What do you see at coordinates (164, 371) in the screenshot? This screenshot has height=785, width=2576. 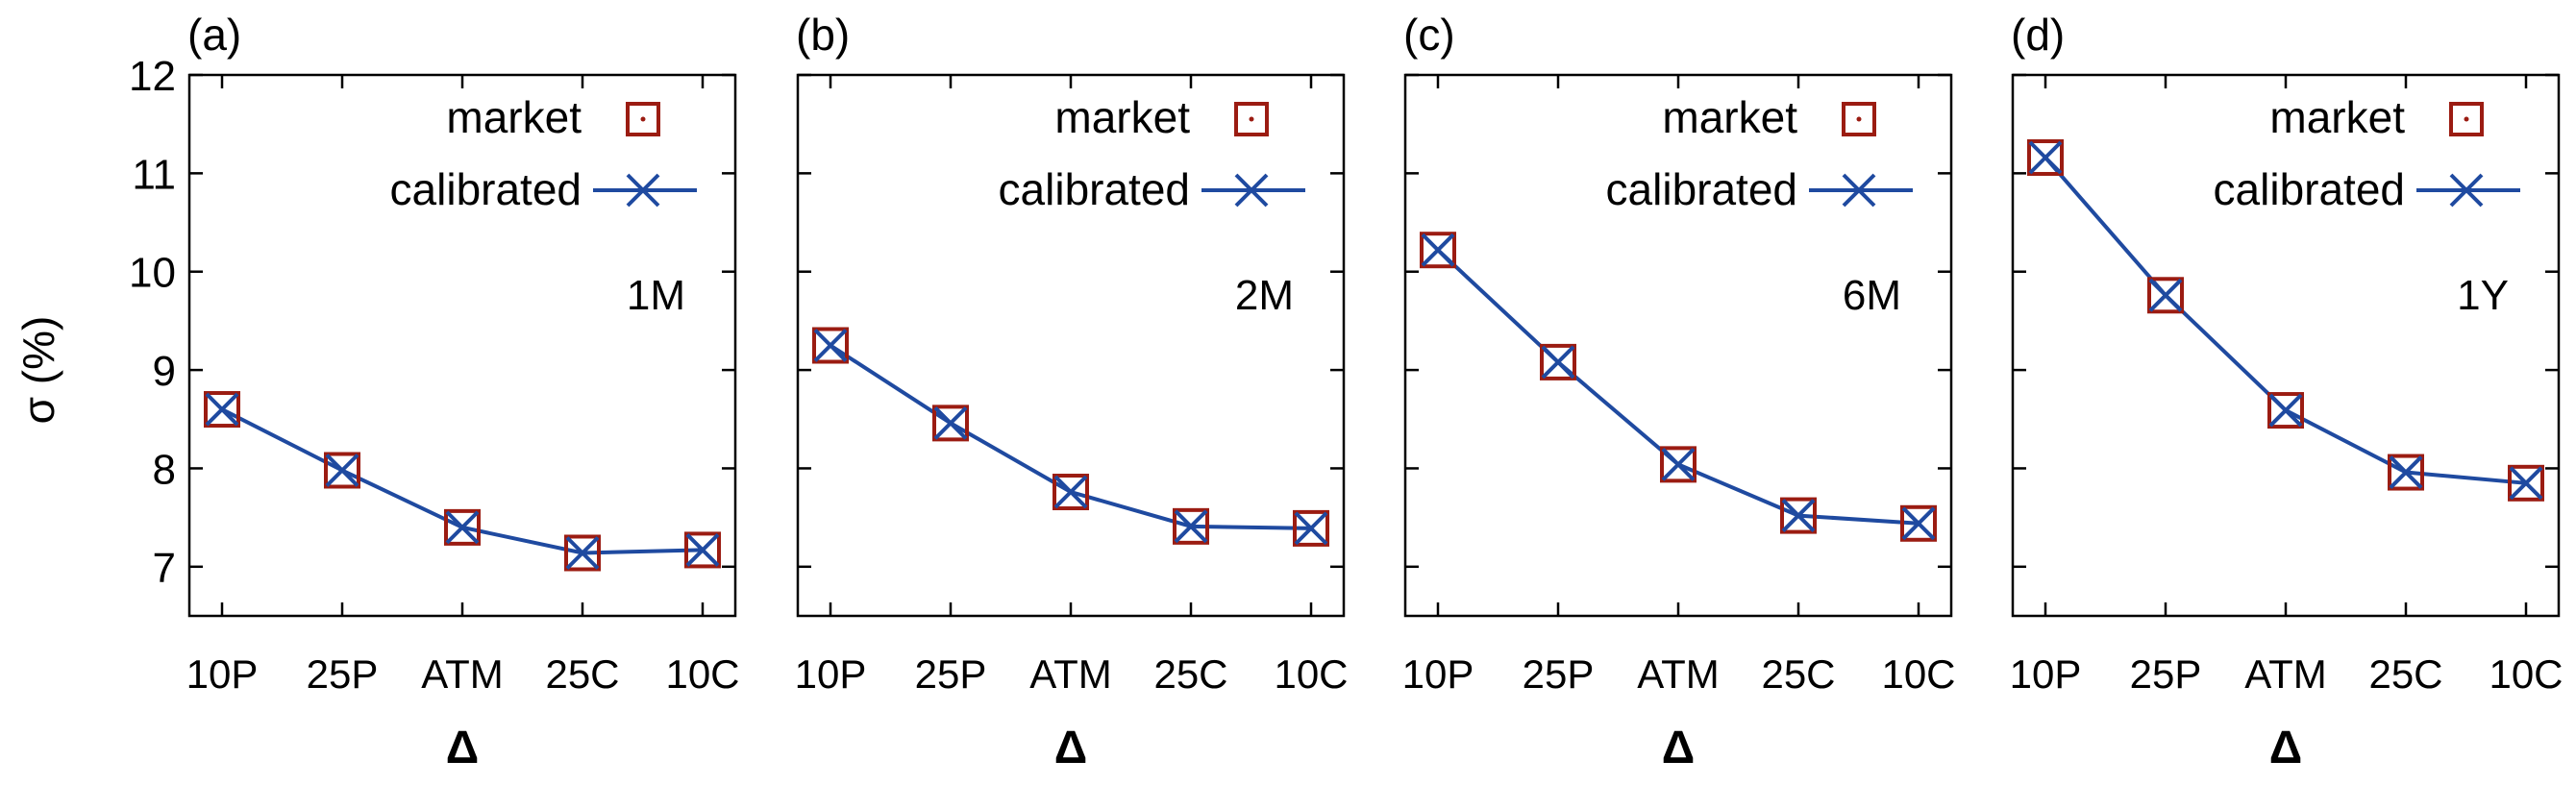 I see `y-tick-label: 9` at bounding box center [164, 371].